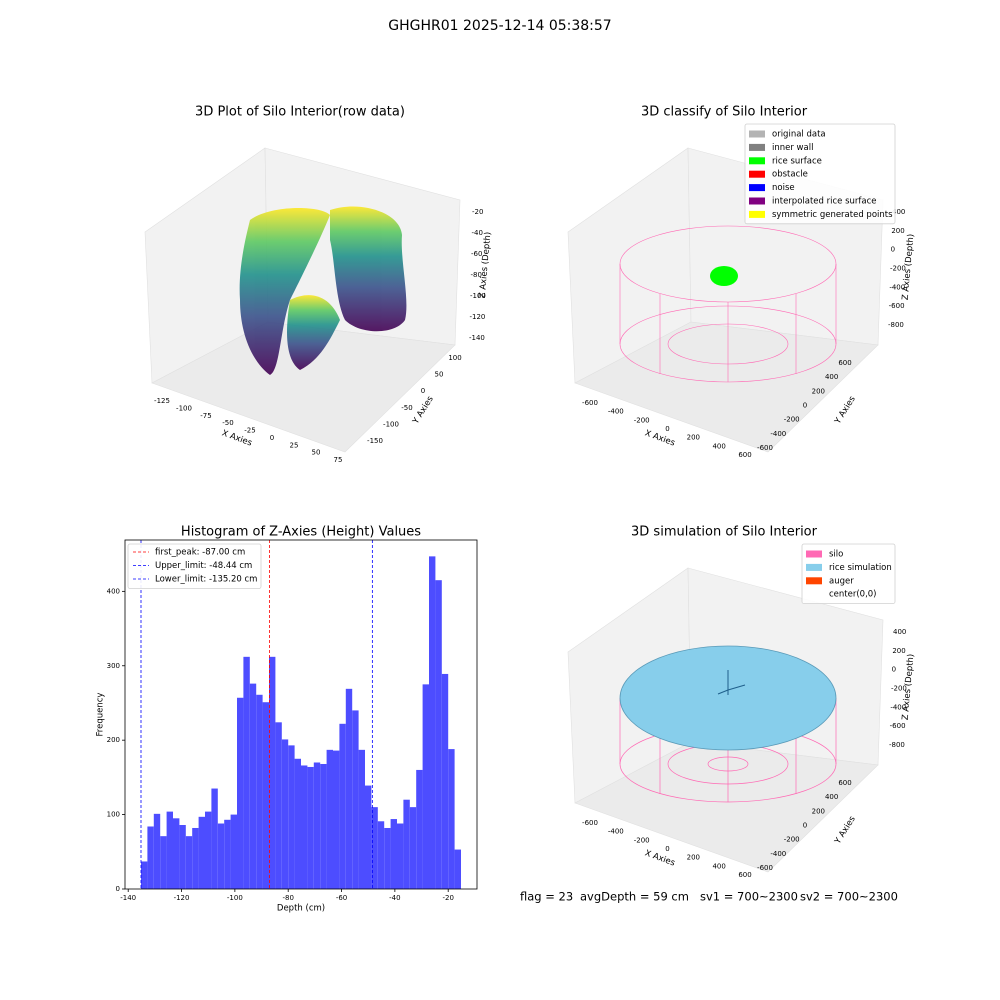 The width and height of the screenshot is (1000, 1000). Describe the element at coordinates (477, 233) in the screenshot. I see `z-tick-label: -40` at that location.